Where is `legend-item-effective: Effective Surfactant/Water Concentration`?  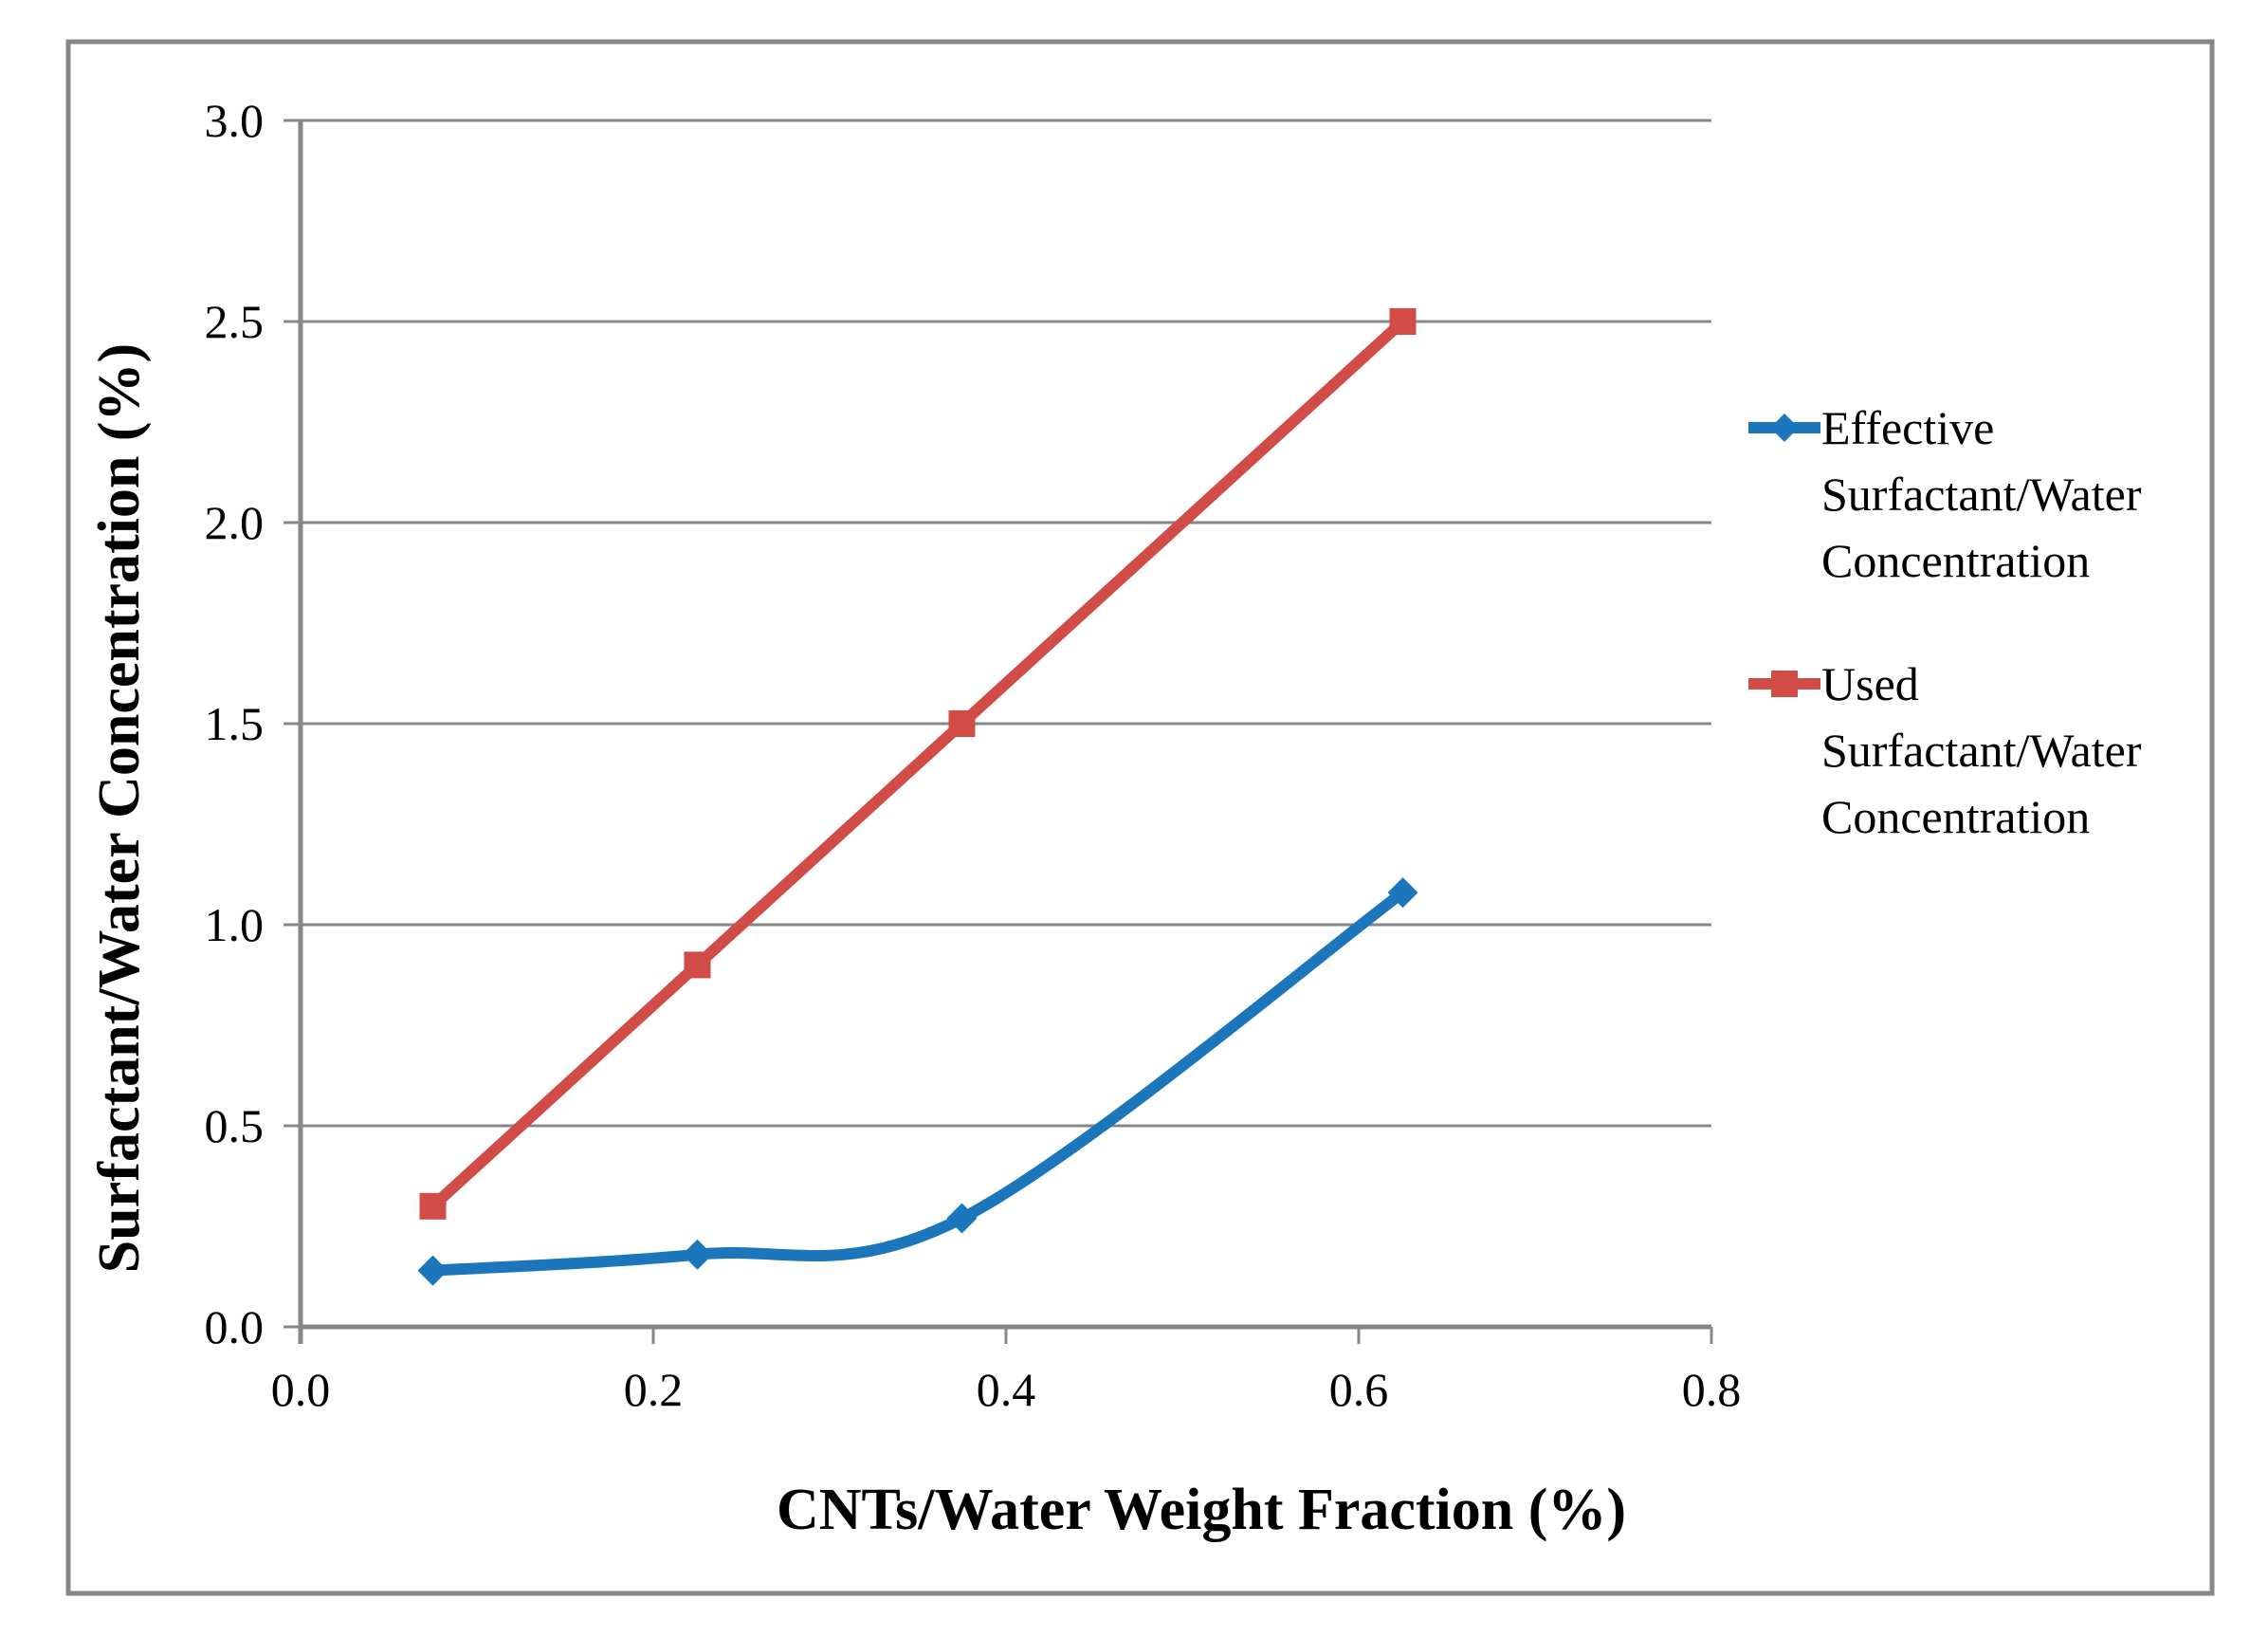 legend-item-effective: Effective Surfactant/Water Concentration is located at coordinates (1944, 495).